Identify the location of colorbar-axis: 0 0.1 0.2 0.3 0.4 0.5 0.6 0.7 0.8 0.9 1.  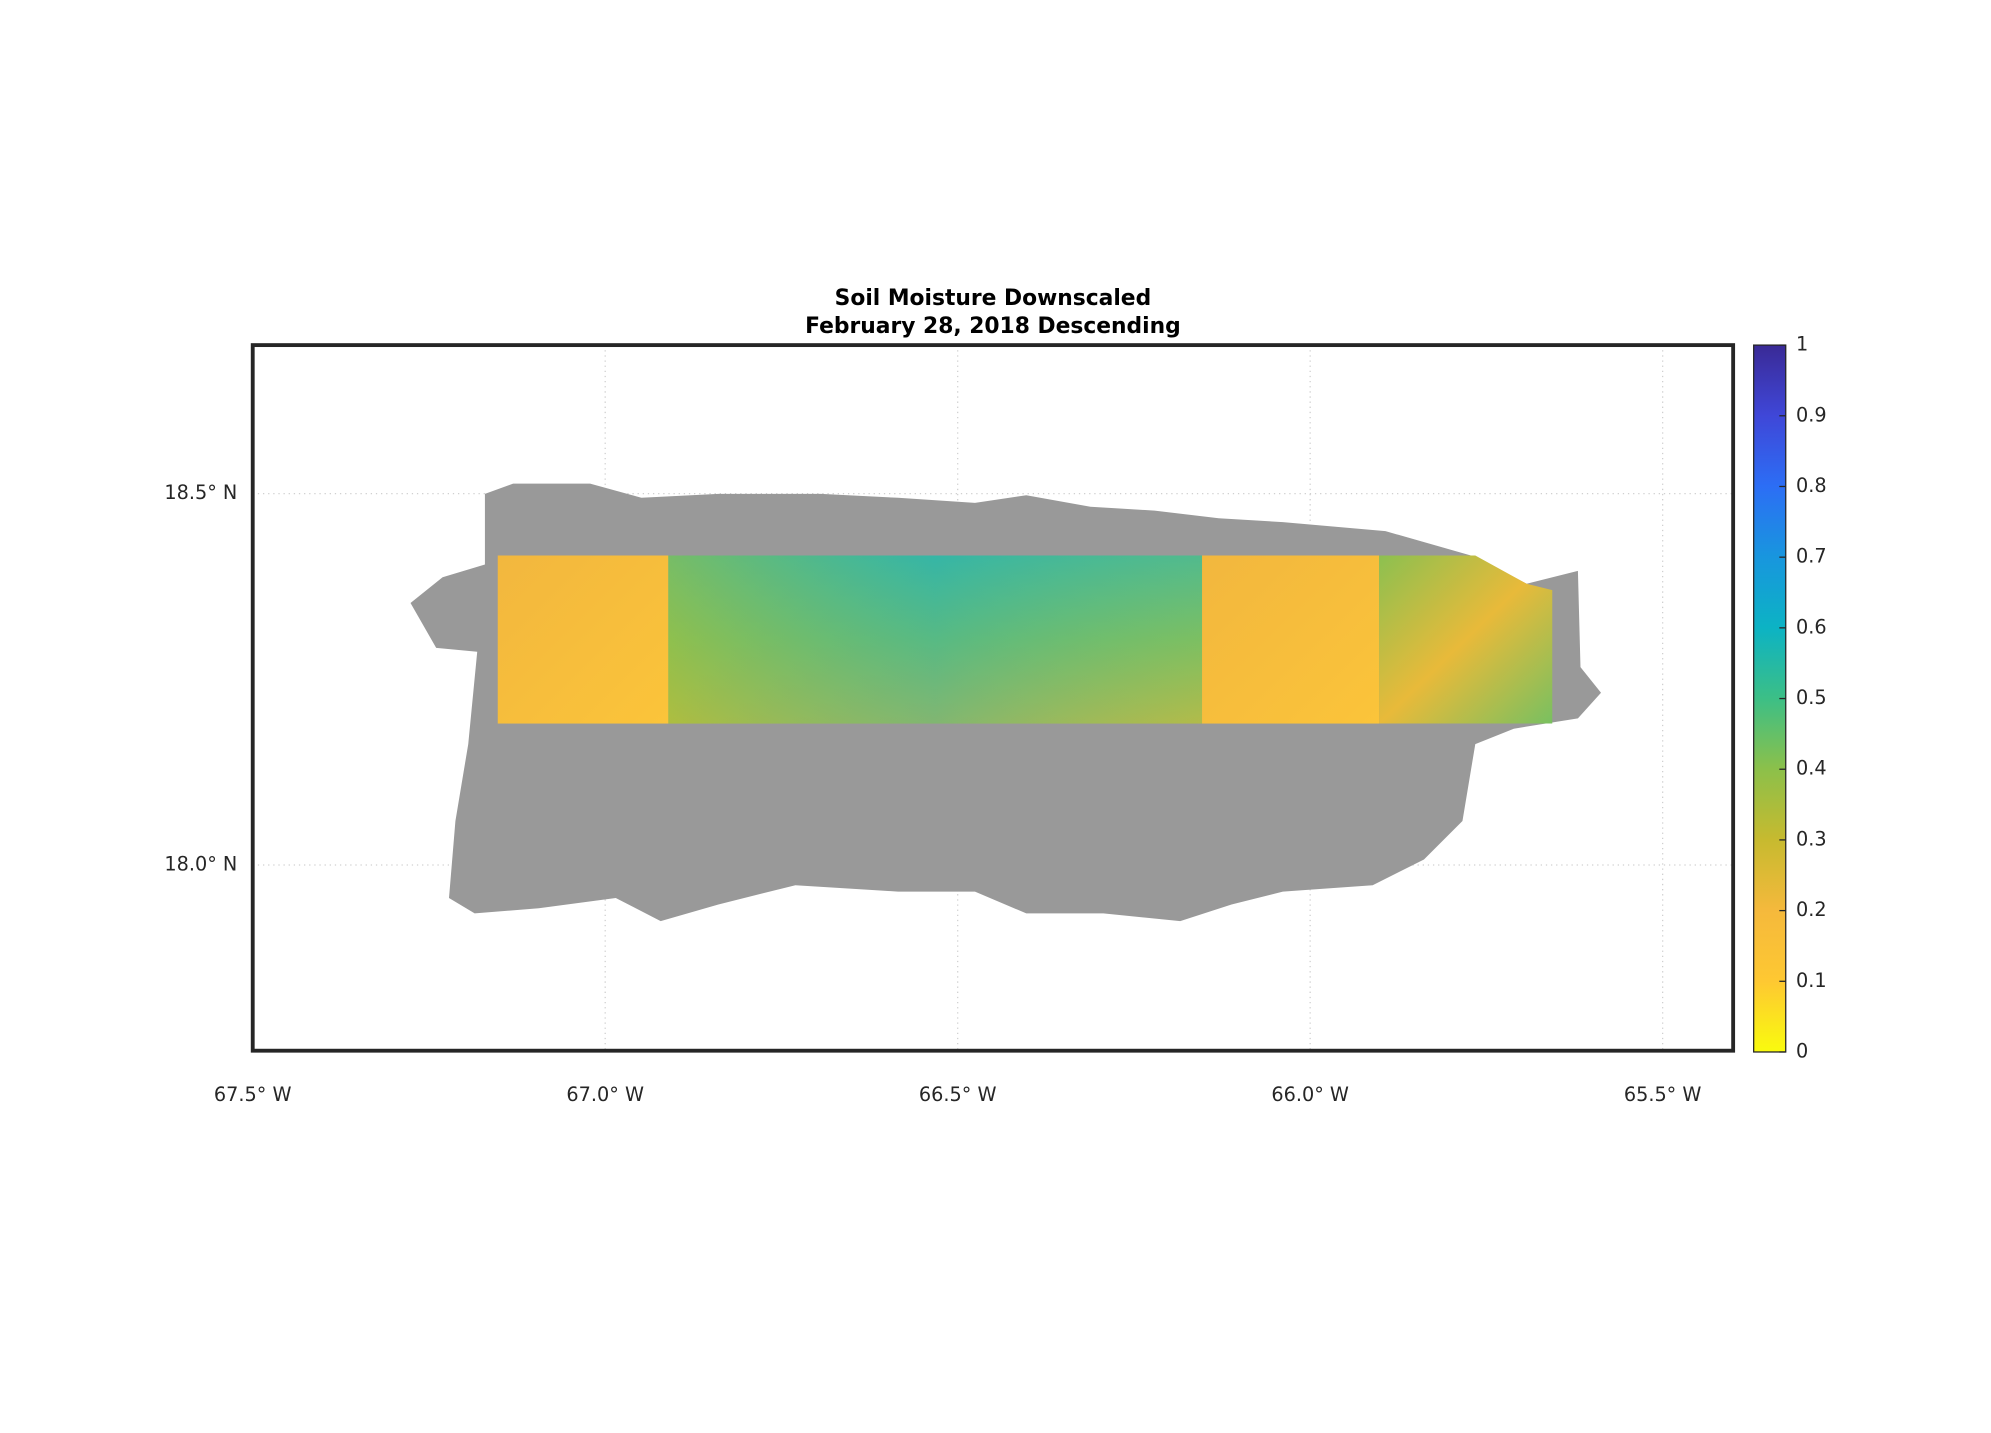
(1803, 697).